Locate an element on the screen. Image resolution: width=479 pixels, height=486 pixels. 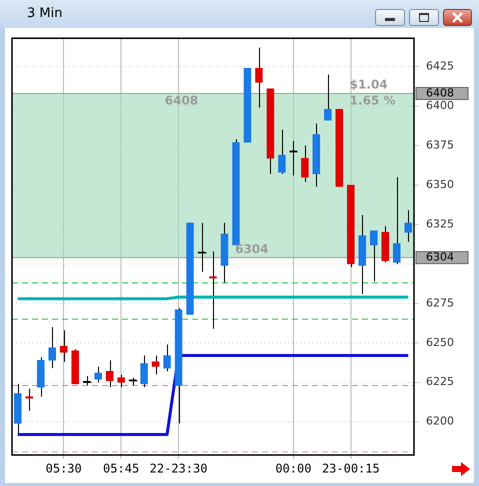
x-tick-label: 05:45 is located at coordinates (121, 468).